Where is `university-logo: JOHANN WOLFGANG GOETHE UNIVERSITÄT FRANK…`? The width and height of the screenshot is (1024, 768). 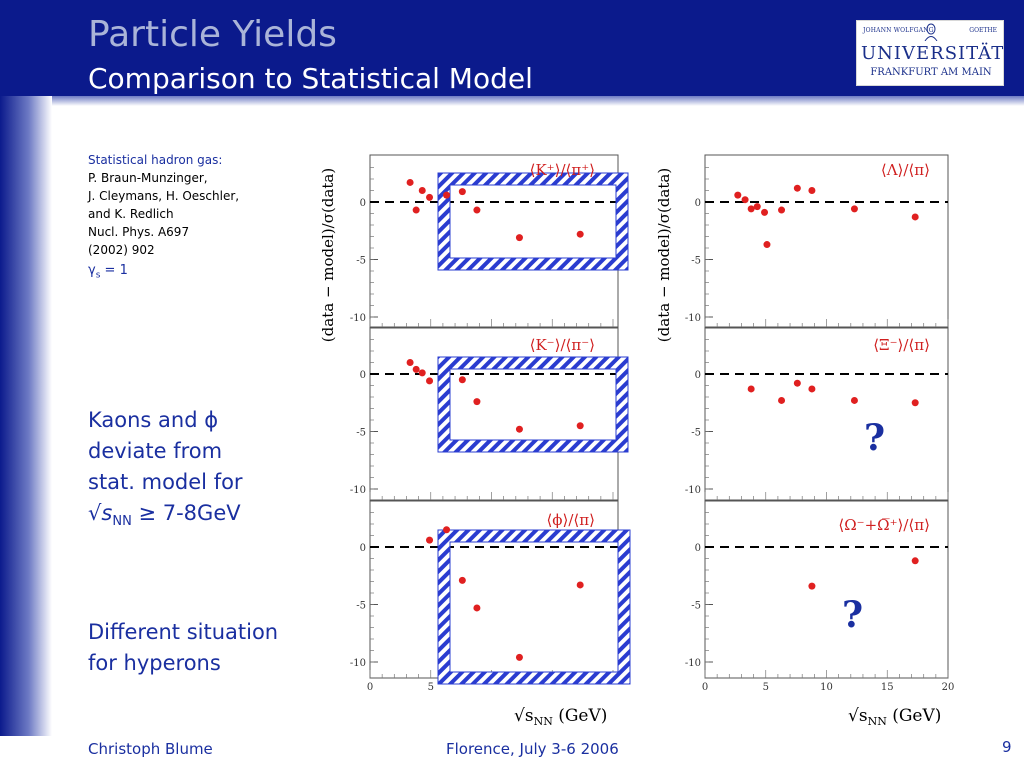 university-logo: JOHANN WOLFGANG GOETHE UNIVERSITÄT FRANK… is located at coordinates (930, 53).